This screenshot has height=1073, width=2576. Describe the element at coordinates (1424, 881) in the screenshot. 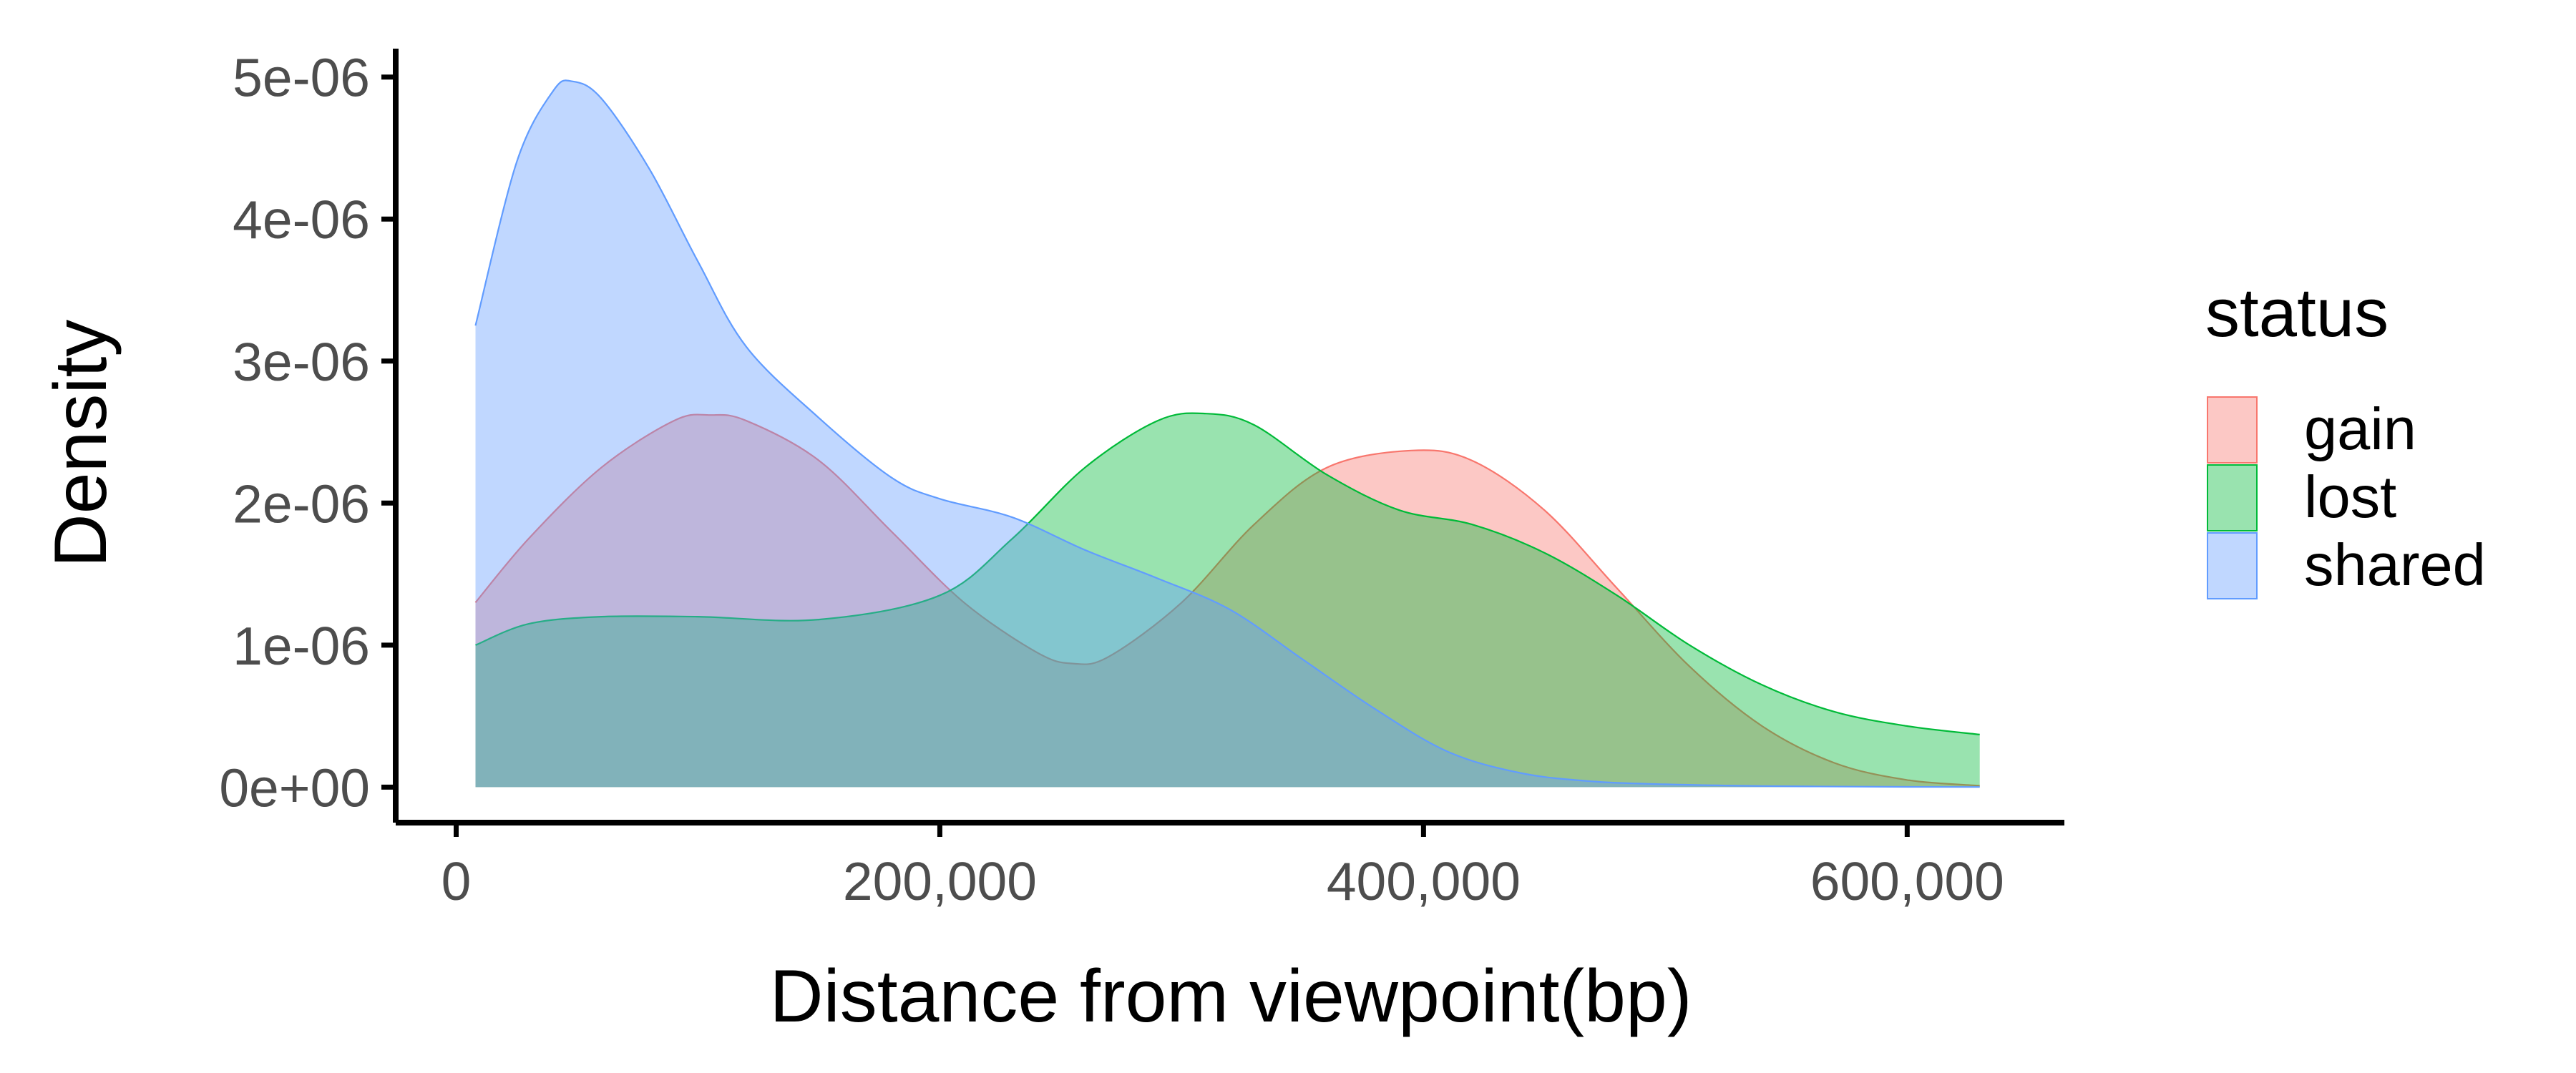

I see `x-tick-label: 400,000` at that location.